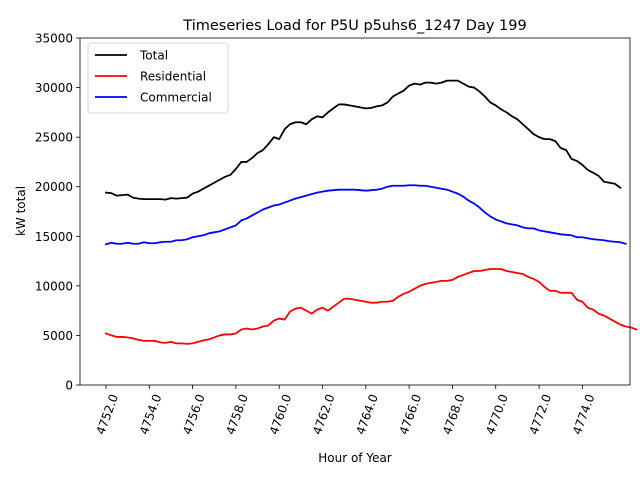 This screenshot has width=640, height=484. Describe the element at coordinates (194, 414) in the screenshot. I see `x-tick-label: 4756.0` at that location.